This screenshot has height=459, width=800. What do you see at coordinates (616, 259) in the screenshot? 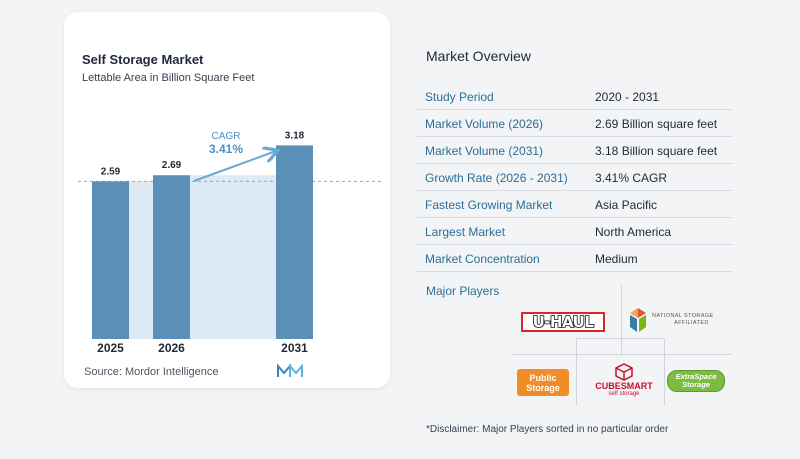
I see `row-value: Medium` at bounding box center [616, 259].